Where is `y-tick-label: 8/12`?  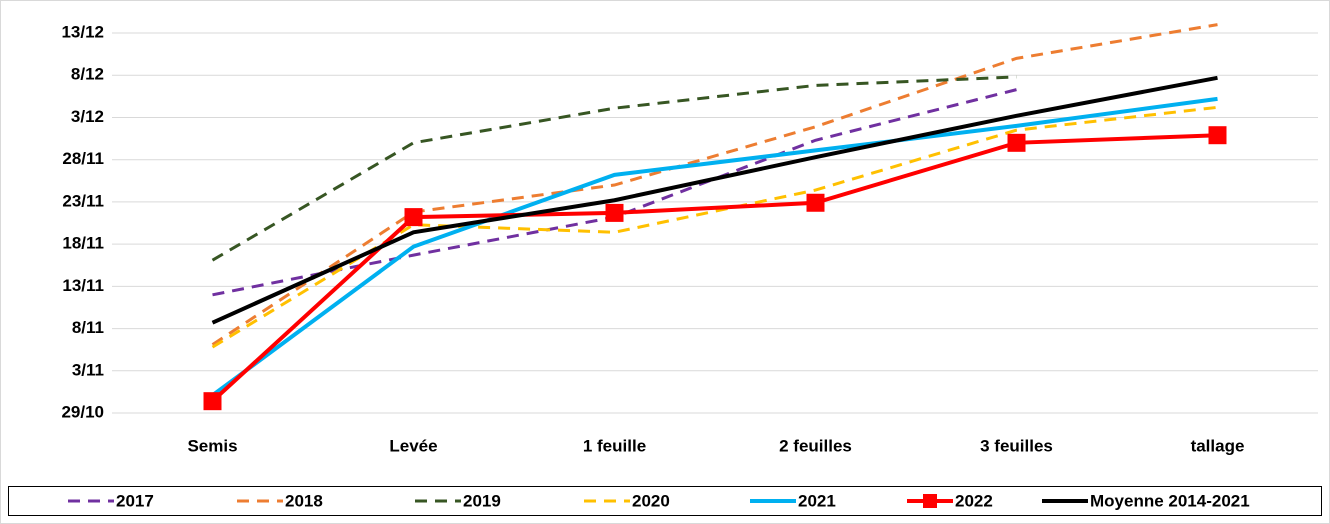 y-tick-label: 8/12 is located at coordinates (87, 74).